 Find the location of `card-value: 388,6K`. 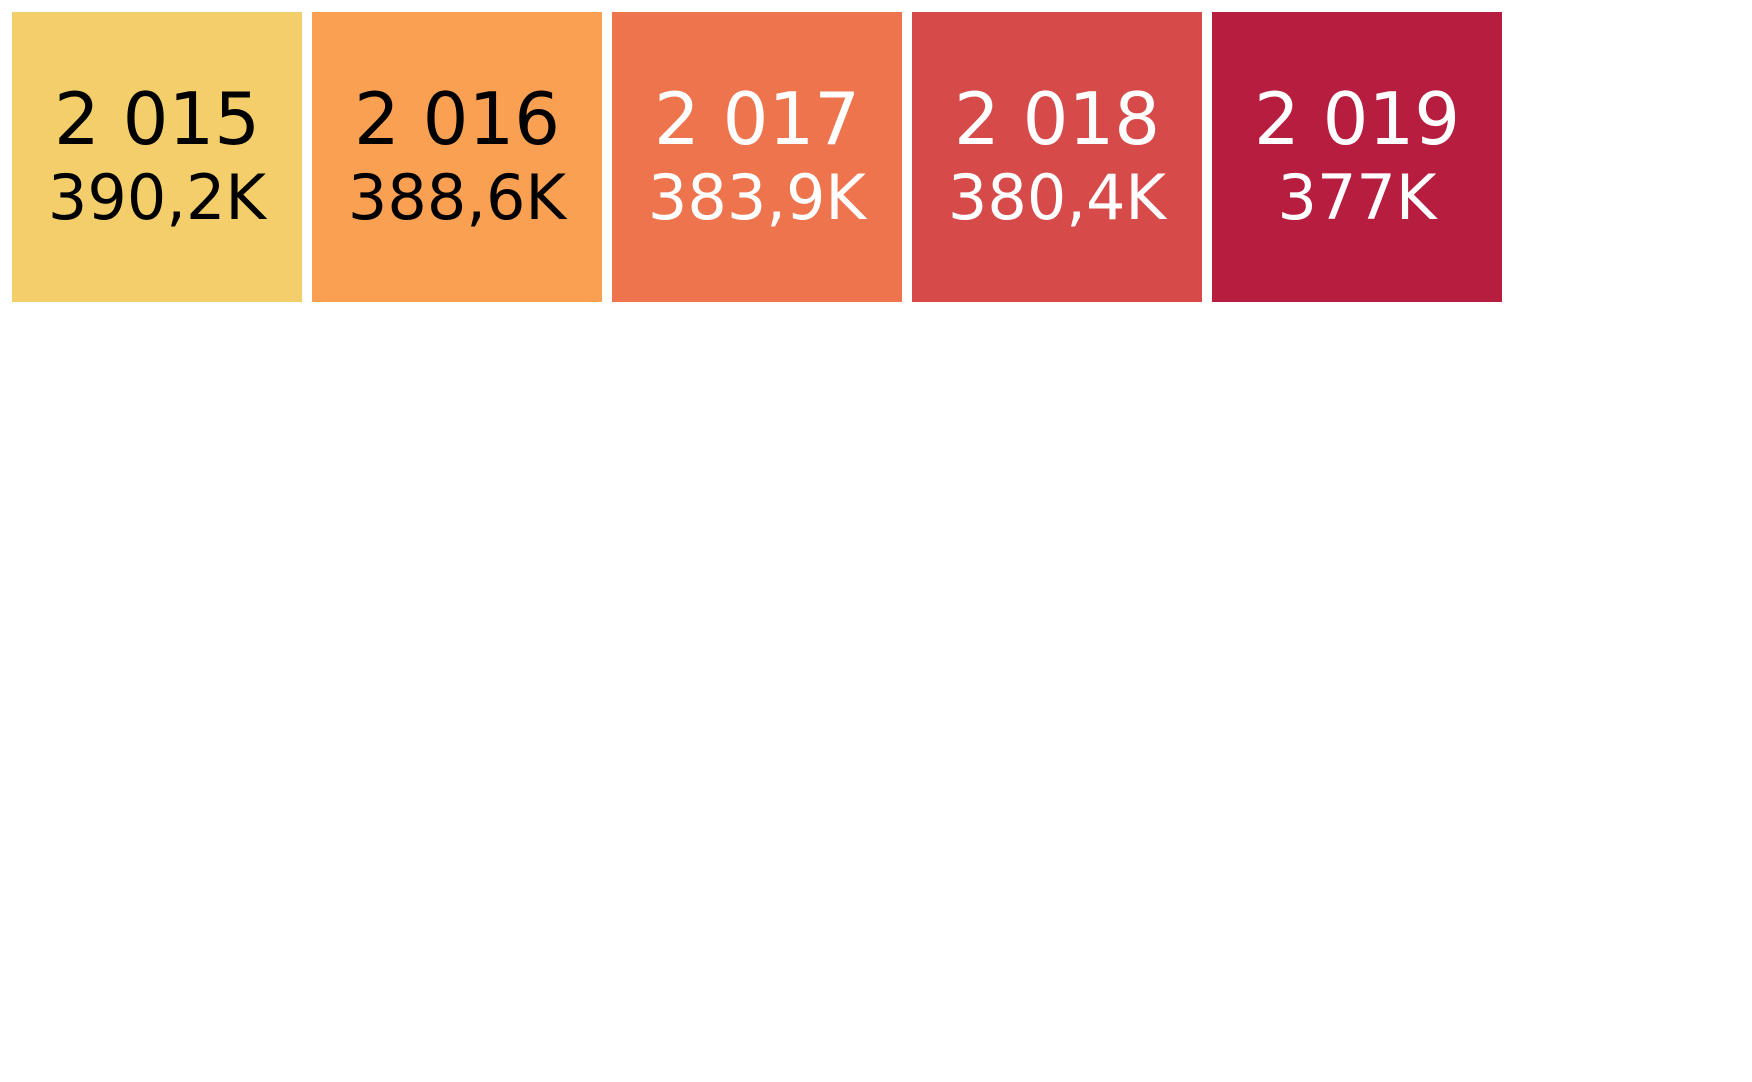

card-value: 388,6K is located at coordinates (457, 197).